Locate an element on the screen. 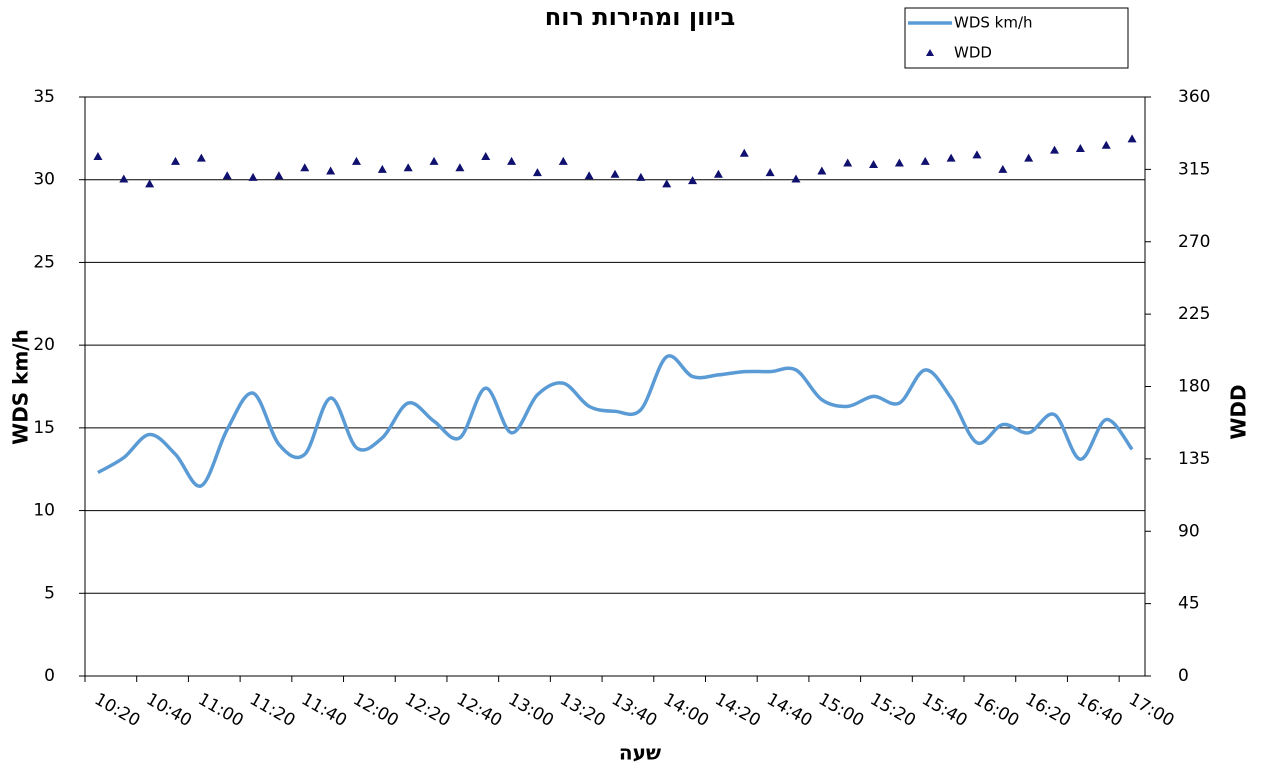 The width and height of the screenshot is (1262, 767). chart-title: ביוון ומהירות רוח is located at coordinates (640, 17).